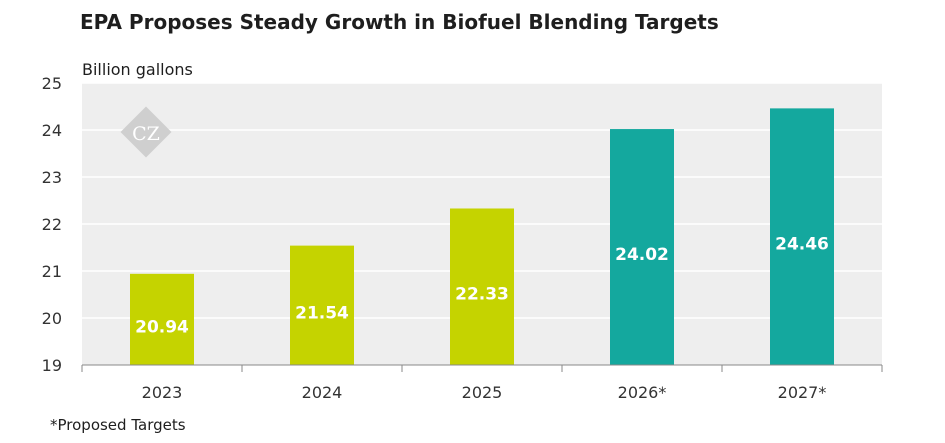 Image resolution: width=945 pixels, height=443 pixels. I want to click on x-axis-ticks: 2023 2024 2025 2026* 2027*, so click(482, 383).